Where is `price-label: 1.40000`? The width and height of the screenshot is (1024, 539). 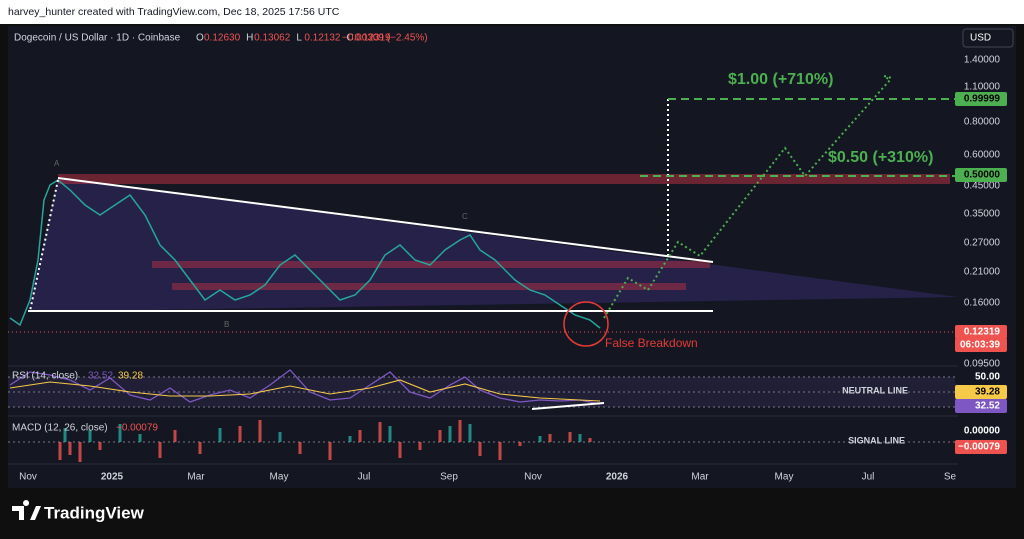 price-label: 1.40000 is located at coordinates (982, 60).